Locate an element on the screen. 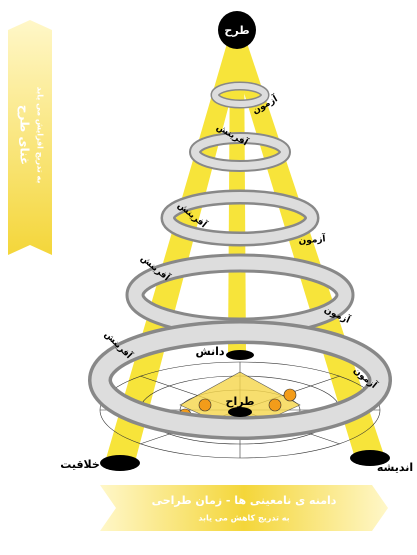 The image size is (417, 555). banner-subtitle: به تدریج افزایش می یابد is located at coordinates (40, 135).